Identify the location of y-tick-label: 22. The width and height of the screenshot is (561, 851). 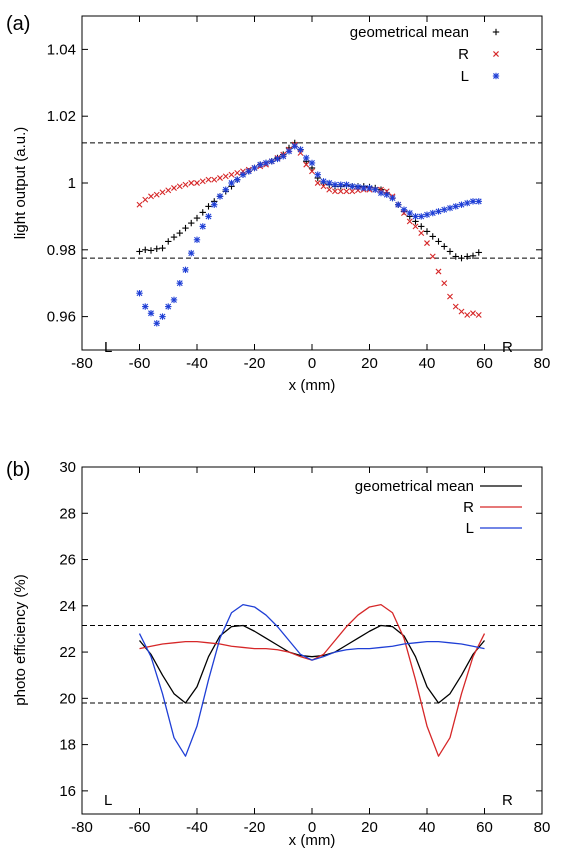
(67, 652).